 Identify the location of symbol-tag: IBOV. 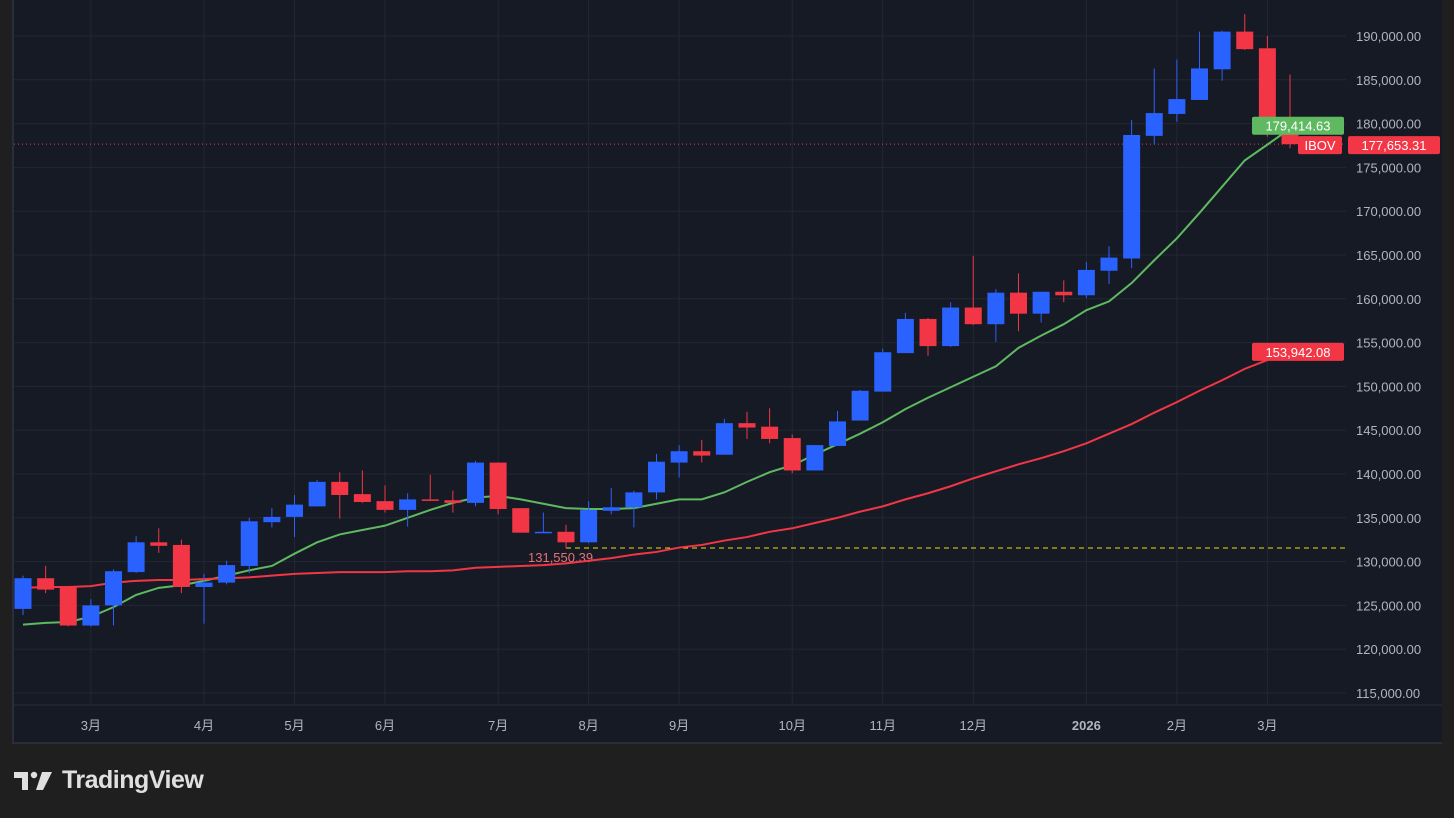
(1319, 145).